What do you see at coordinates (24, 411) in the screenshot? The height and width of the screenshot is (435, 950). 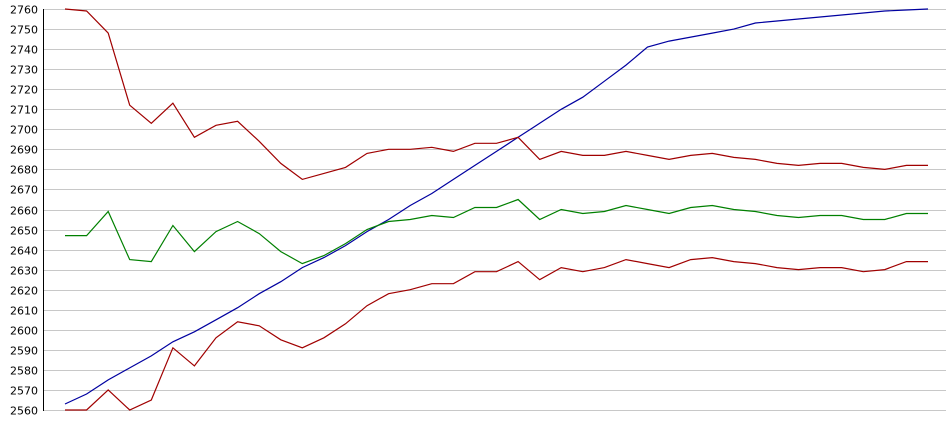 I see `y-tick-label: 2560` at bounding box center [24, 411].